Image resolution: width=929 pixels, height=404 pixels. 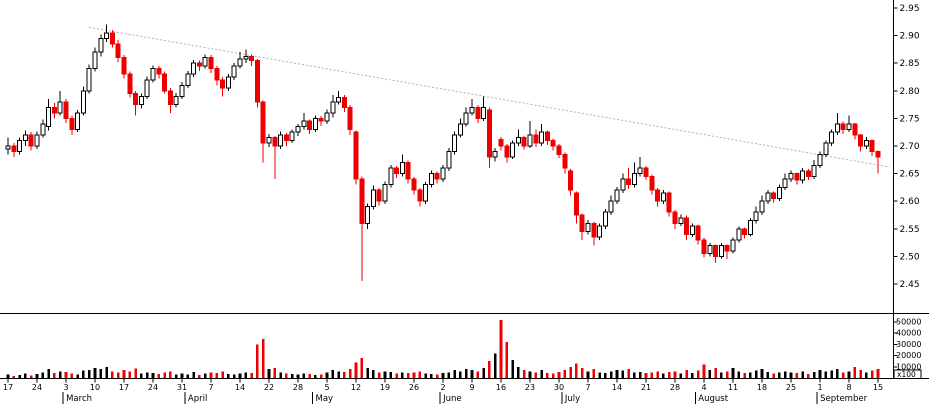 What do you see at coordinates (356, 387) in the screenshot?
I see `date-tick-label: 12` at bounding box center [356, 387].